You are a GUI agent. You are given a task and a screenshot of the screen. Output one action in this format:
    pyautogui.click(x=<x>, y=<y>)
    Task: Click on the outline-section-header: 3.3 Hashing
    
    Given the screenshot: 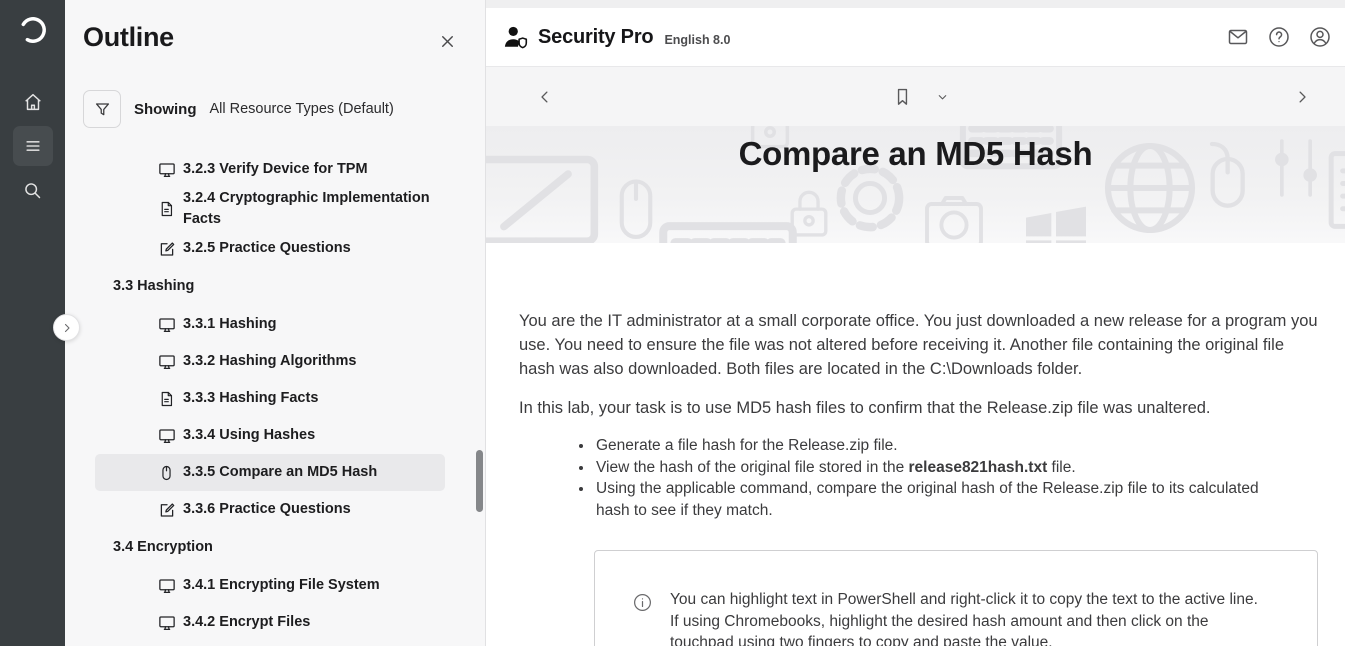 What is the action you would take?
    pyautogui.click(x=299, y=286)
    